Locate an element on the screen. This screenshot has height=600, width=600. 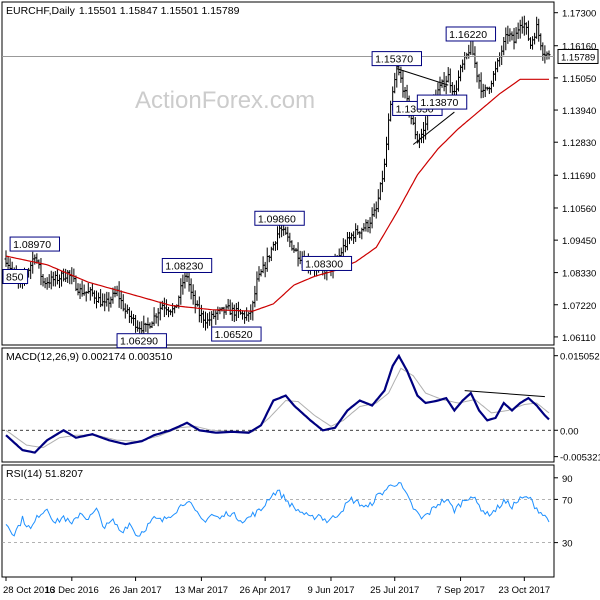
price-annotation: 1.08970 is located at coordinates (34, 244).